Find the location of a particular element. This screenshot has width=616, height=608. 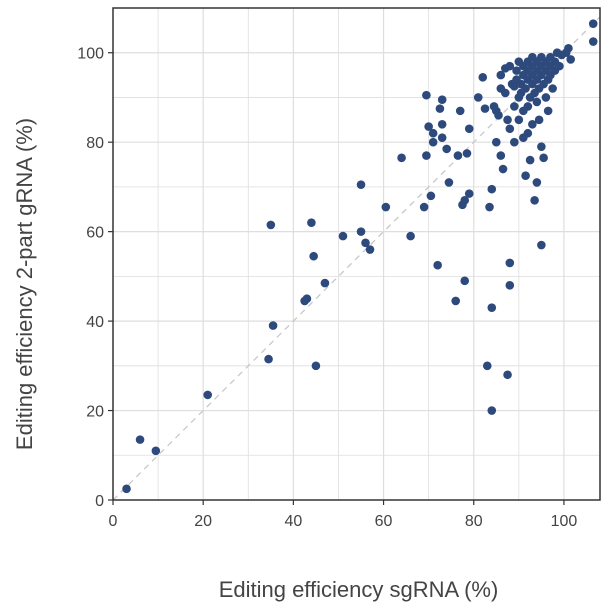

y-tick-label: 80 is located at coordinates (95, 143).